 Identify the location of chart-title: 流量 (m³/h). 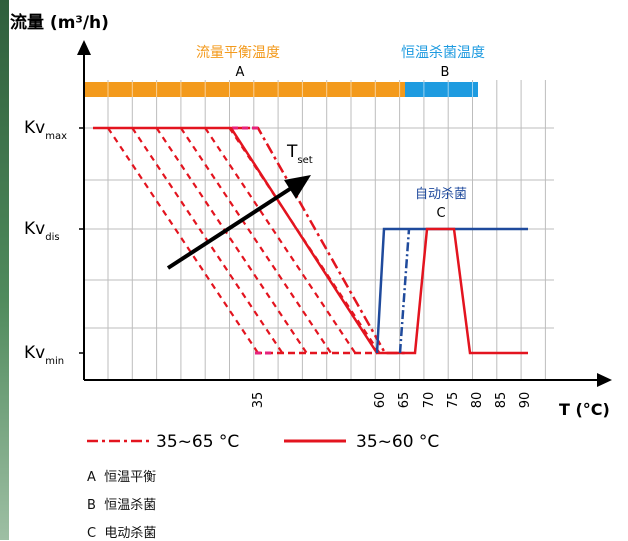
(59, 22).